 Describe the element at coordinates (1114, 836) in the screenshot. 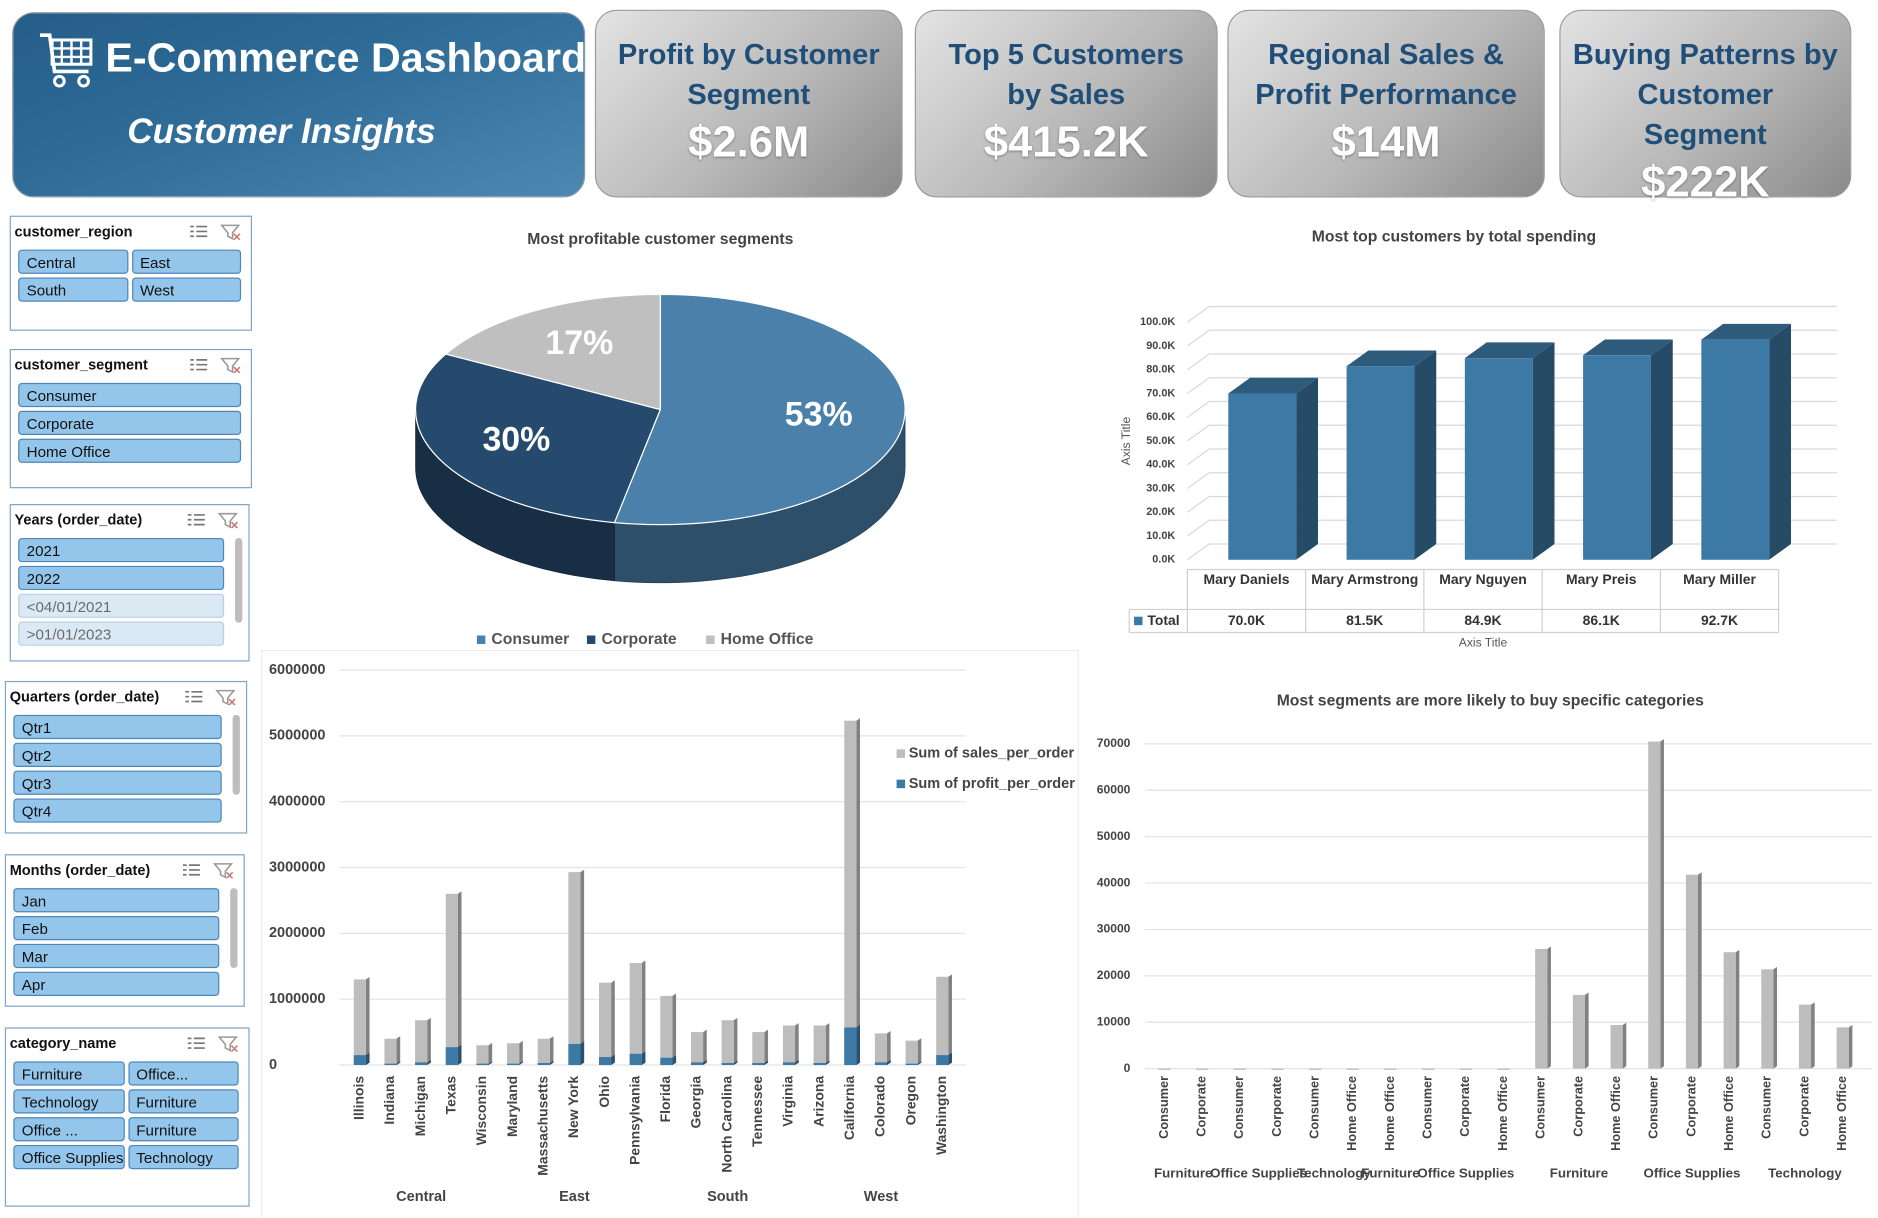

I see `y-tick-label: 50000` at that location.